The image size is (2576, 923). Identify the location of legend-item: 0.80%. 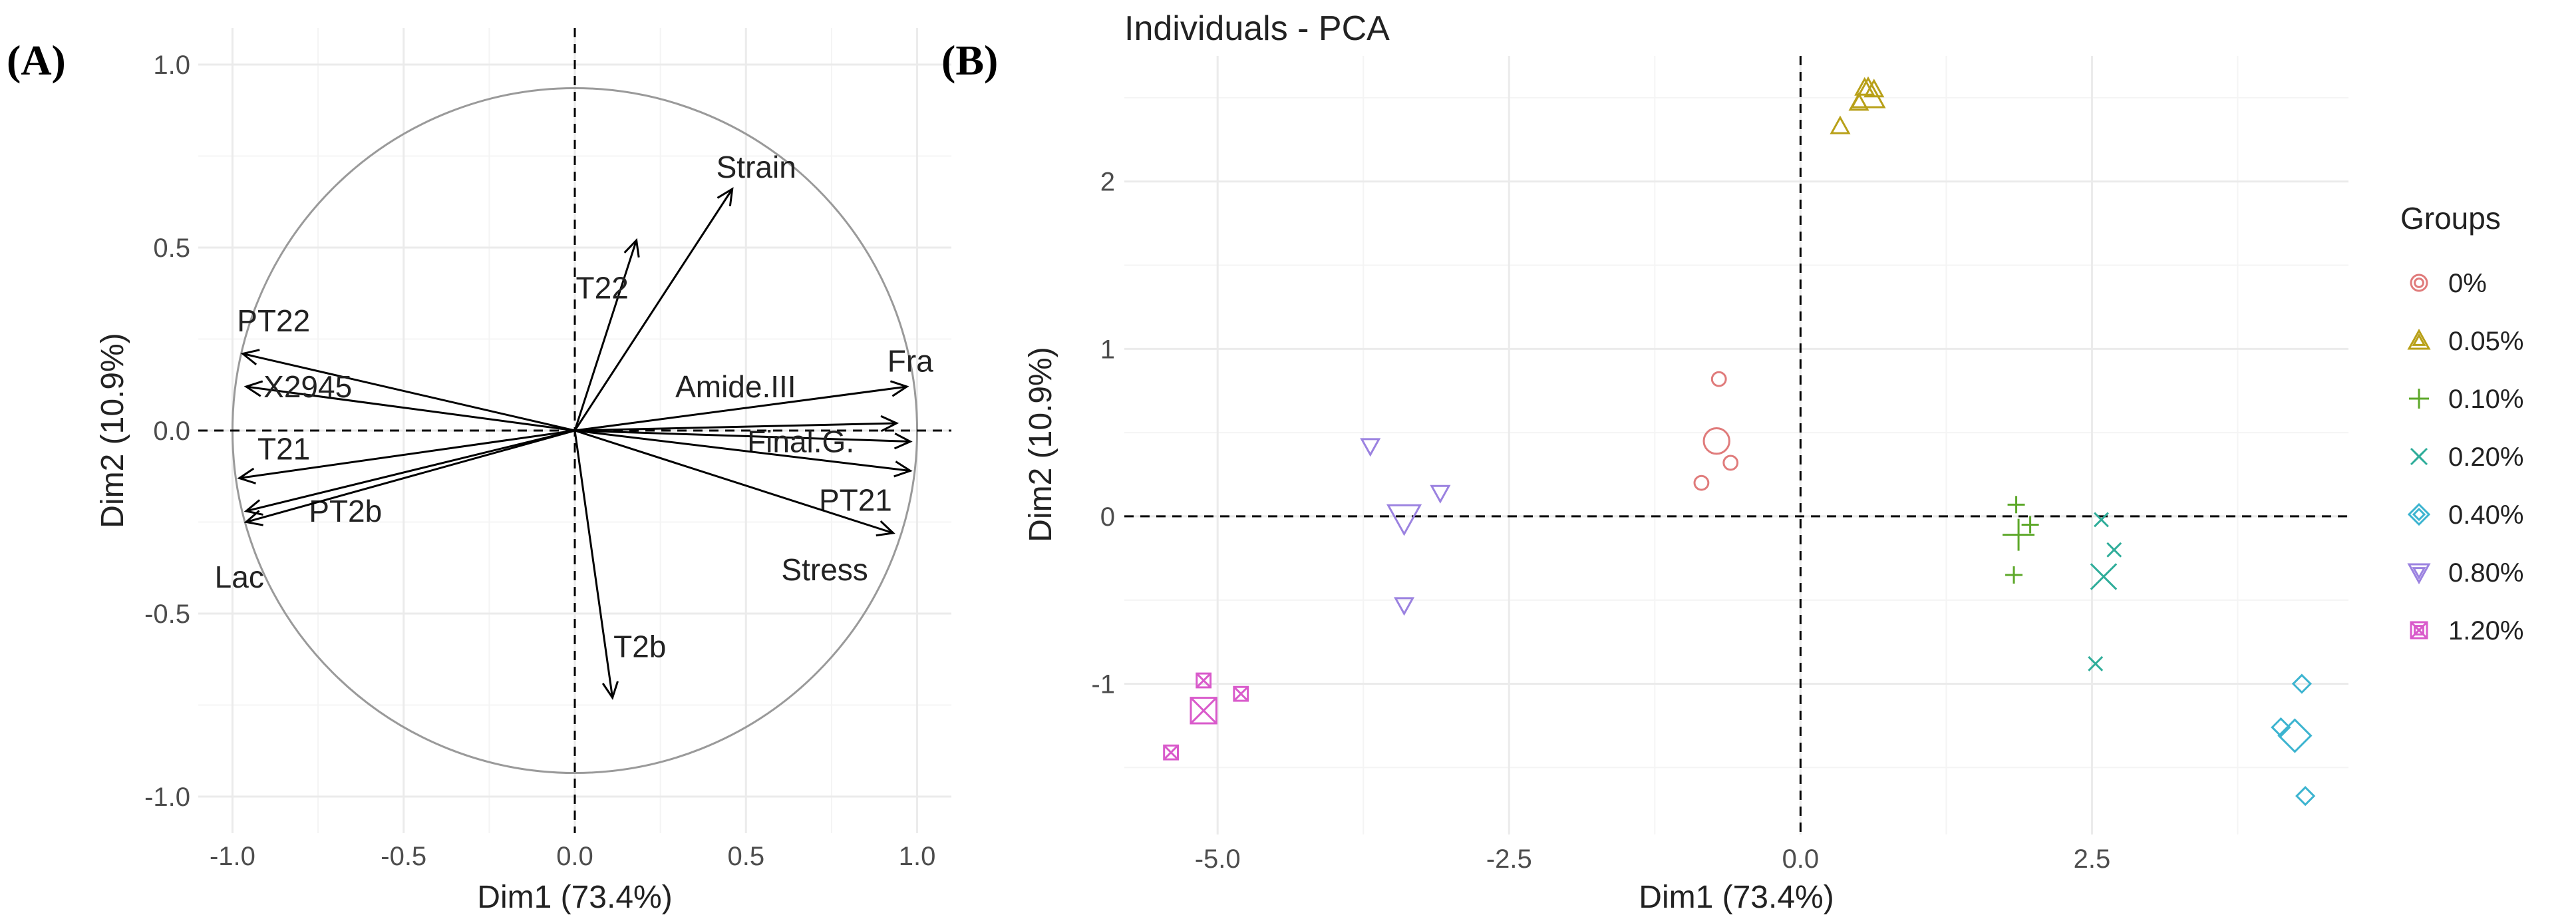
(2465, 573).